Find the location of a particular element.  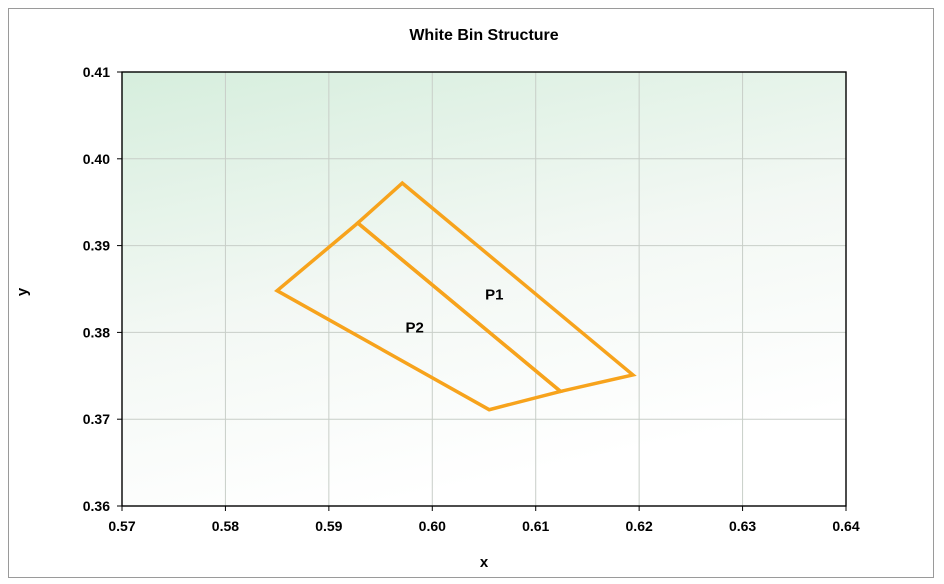

x-tick-label: 0.63 is located at coordinates (742, 526).